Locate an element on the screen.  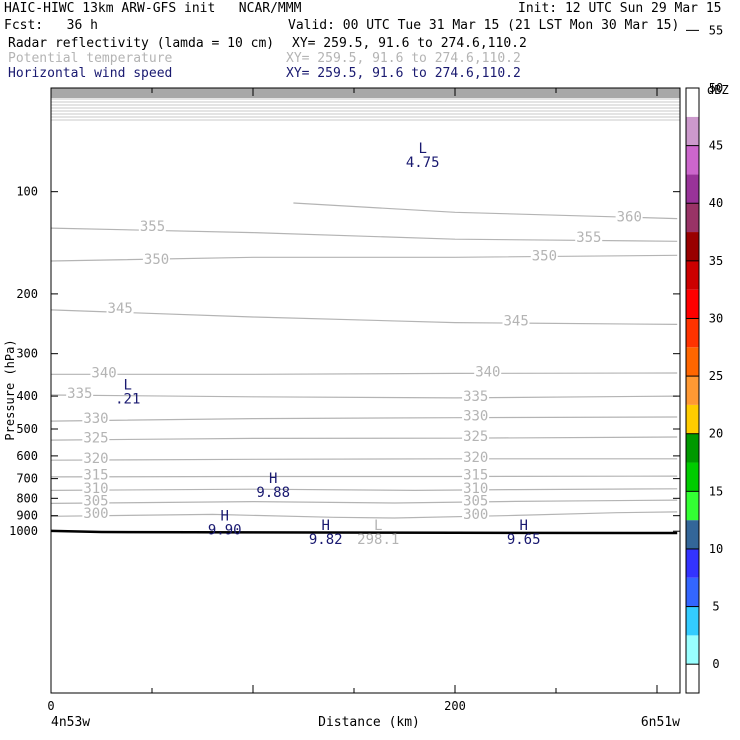
y-tick-label: 500 is located at coordinates (27, 429).